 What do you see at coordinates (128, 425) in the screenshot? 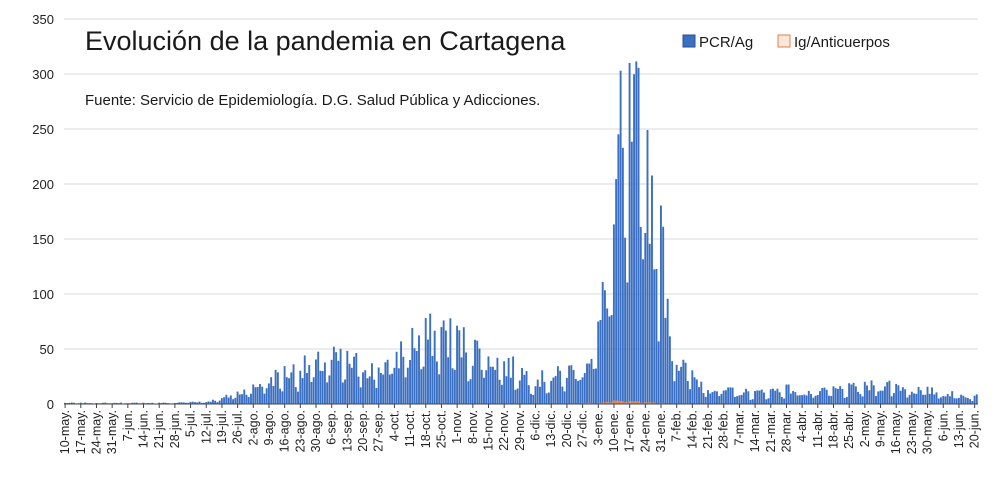
I see `x-tick-label: 7-jun.` at bounding box center [128, 425].